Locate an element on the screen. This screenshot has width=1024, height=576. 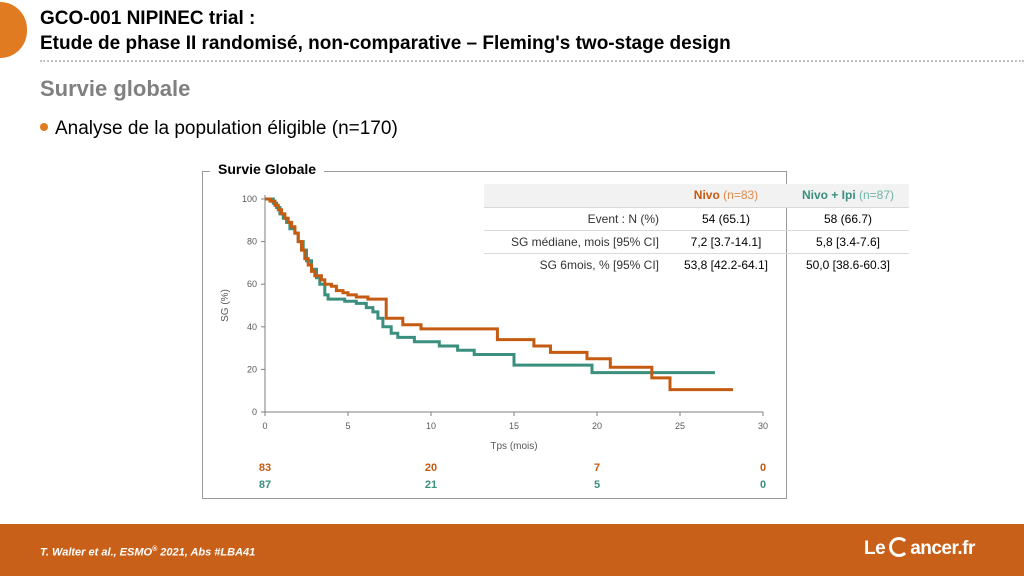
stats-combo-value: 5,8 [3.4-7.6] is located at coordinates (848, 241).